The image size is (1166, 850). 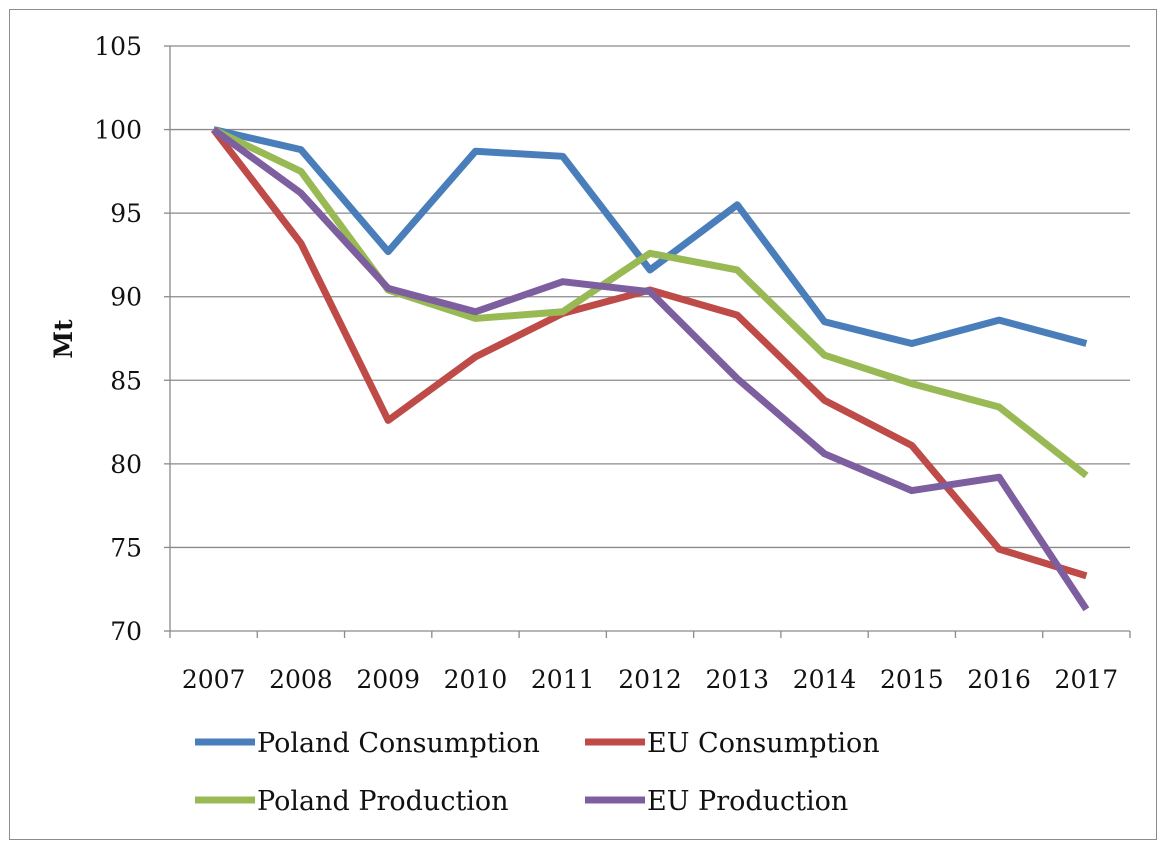 I want to click on y-tick-label: 105, so click(x=118, y=46).